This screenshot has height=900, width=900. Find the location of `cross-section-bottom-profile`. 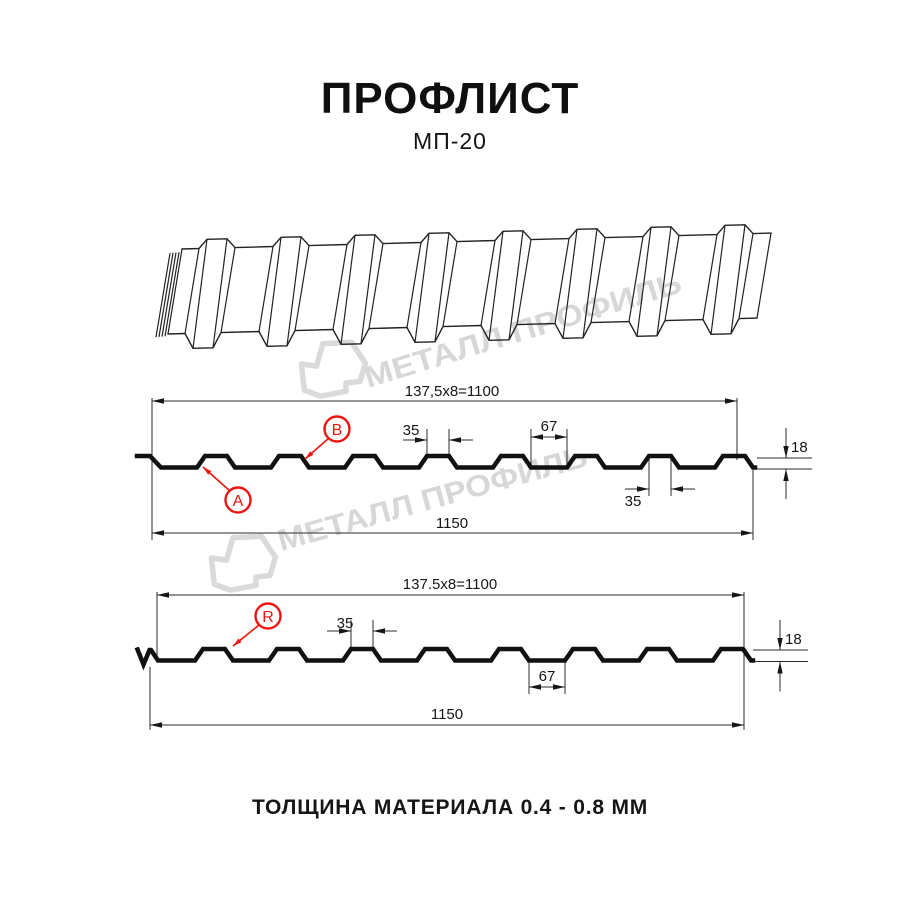

cross-section-bottom-profile is located at coordinates (445, 658).